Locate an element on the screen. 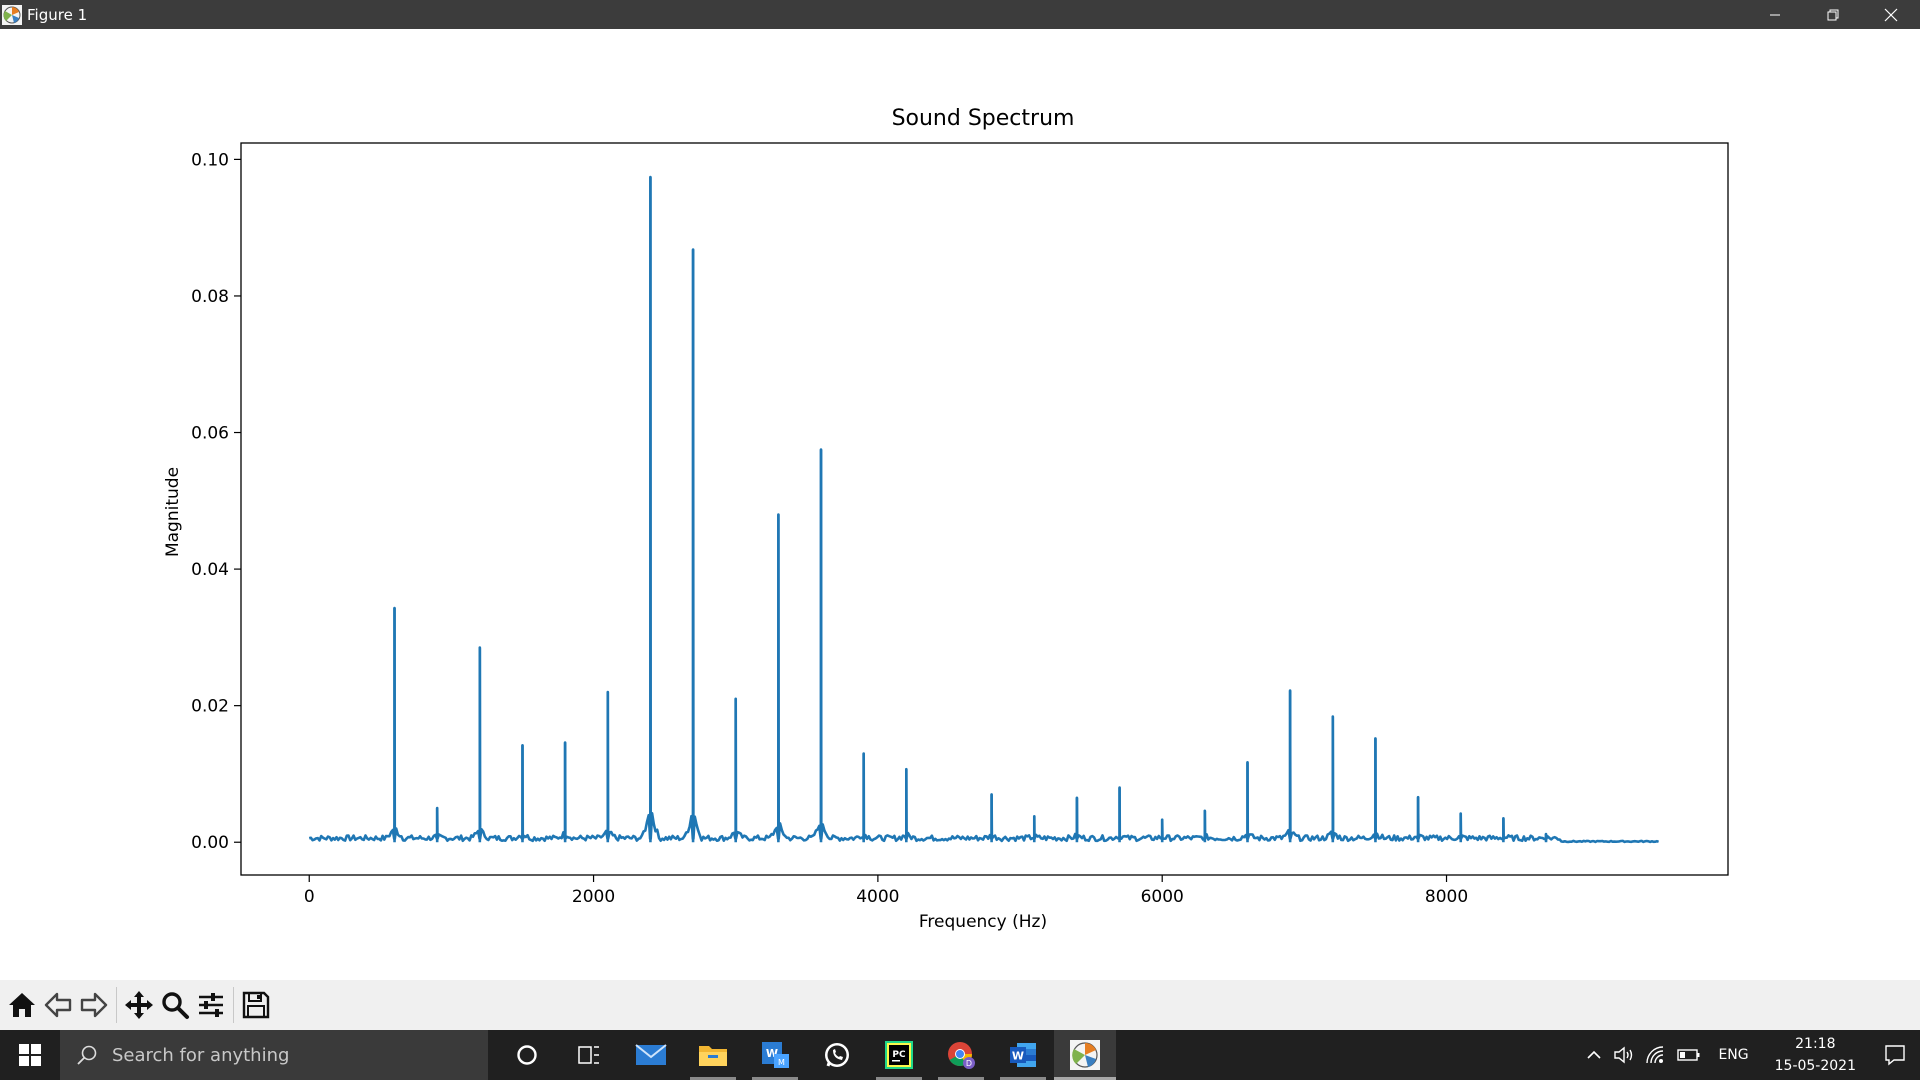 The width and height of the screenshot is (1920, 1080). input-language: ENG is located at coordinates (1733, 1055).